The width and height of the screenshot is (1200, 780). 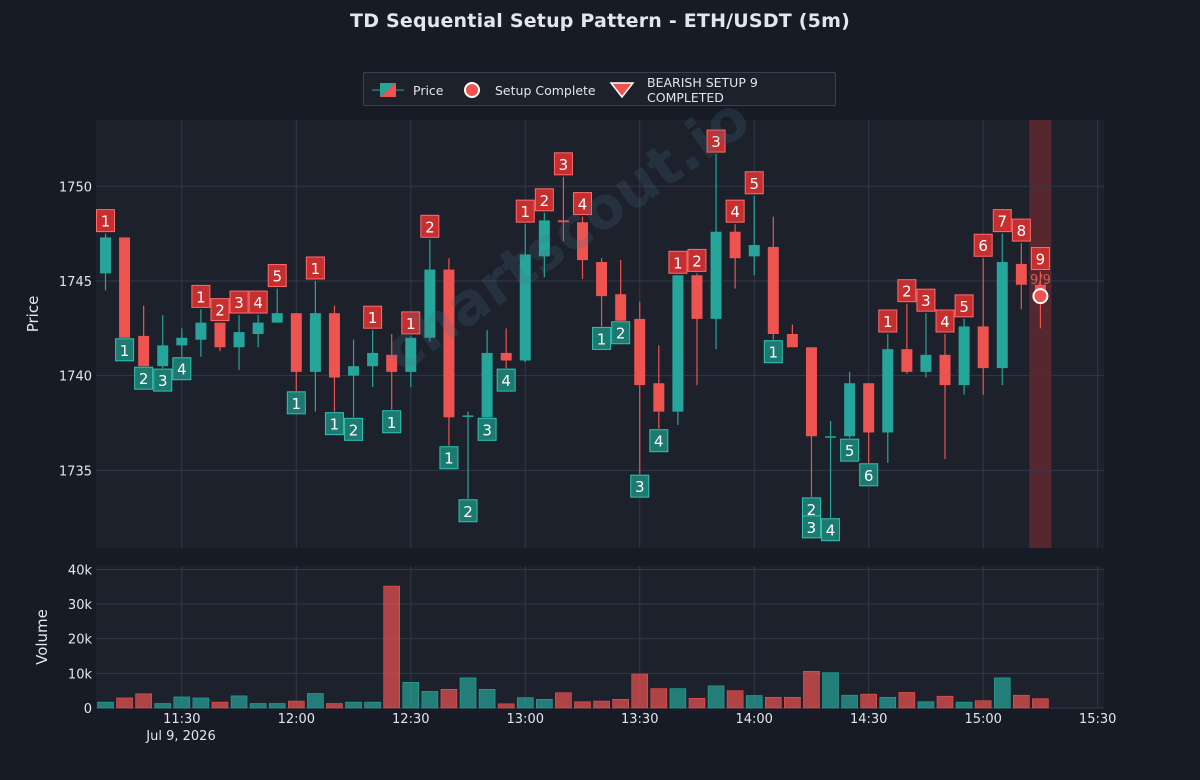 I want to click on legend-label-setup-complete: Setup Complete, so click(x=545, y=90).